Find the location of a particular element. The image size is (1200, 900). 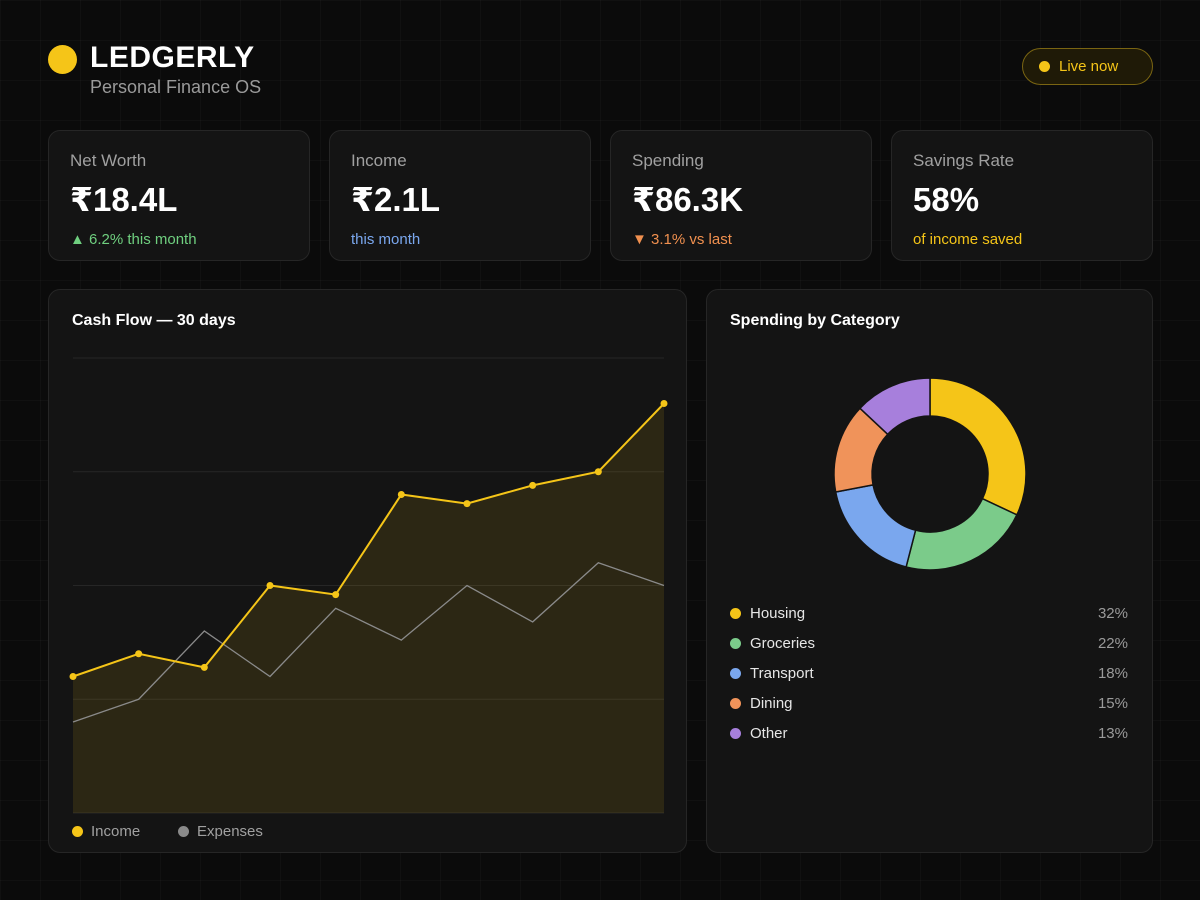

kpi-value: 58% is located at coordinates (946, 199).